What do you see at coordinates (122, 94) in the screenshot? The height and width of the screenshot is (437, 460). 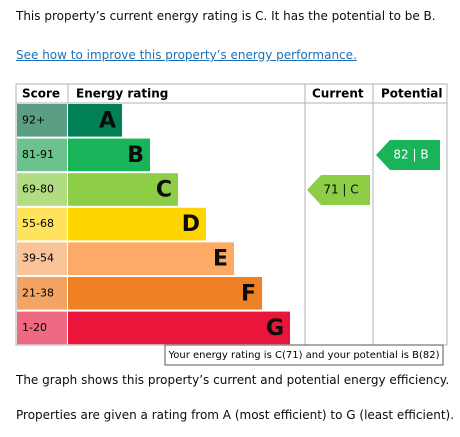 I see `header: Energy rating` at bounding box center [122, 94].